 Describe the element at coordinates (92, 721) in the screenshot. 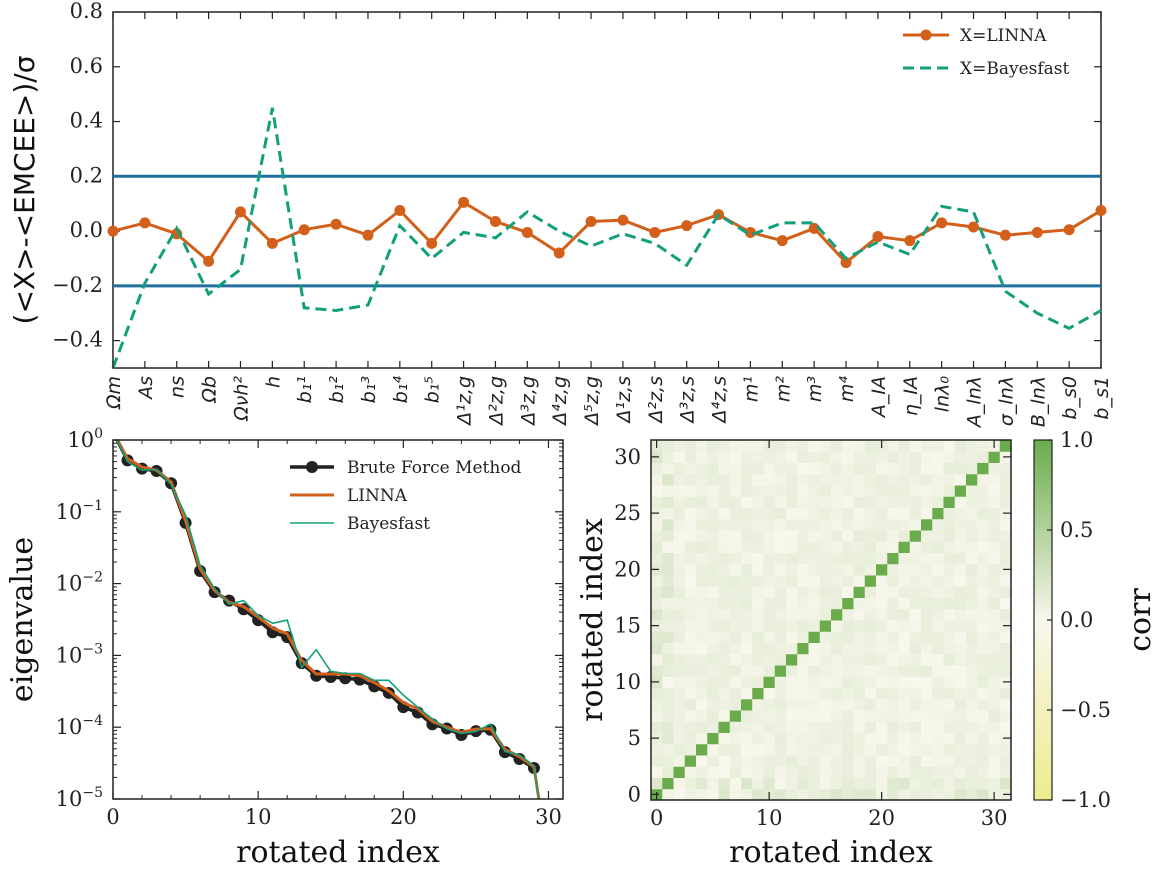

I see `tick-exponent: −4` at that location.